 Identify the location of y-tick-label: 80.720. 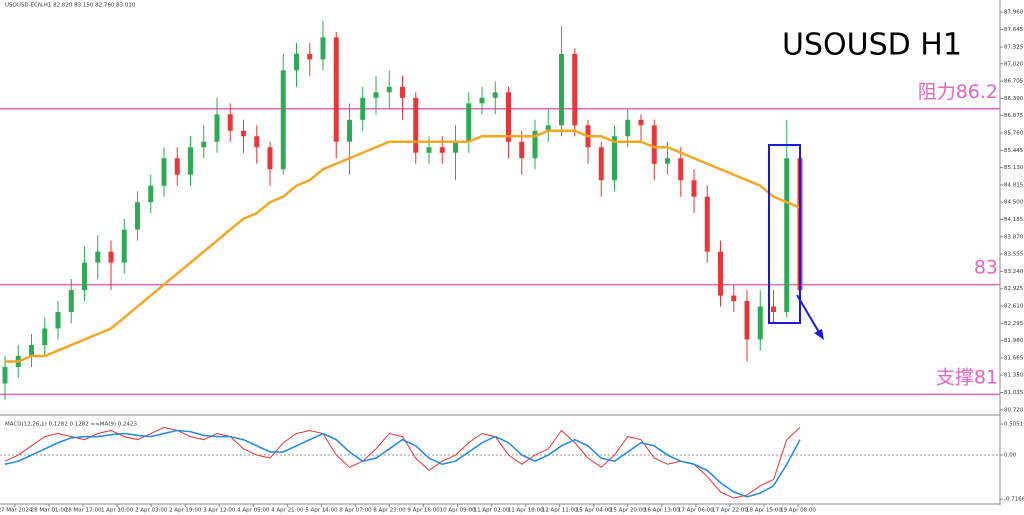
(1014, 410).